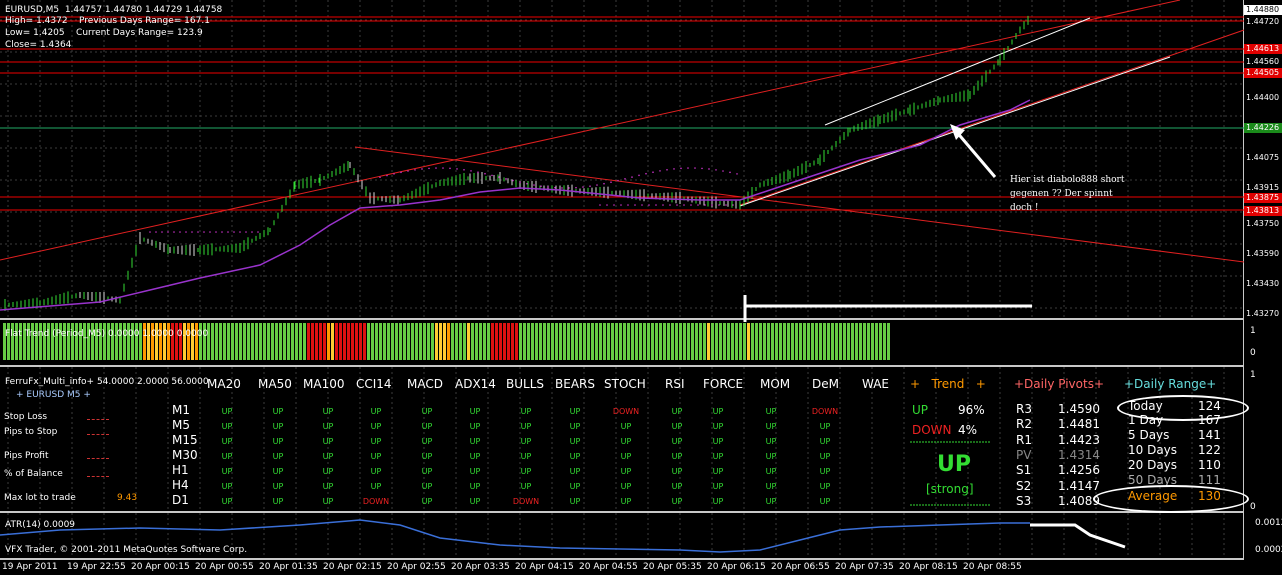  Describe the element at coordinates (288, 567) in the screenshot. I see `time-label: 20 Apr 01:35` at that location.